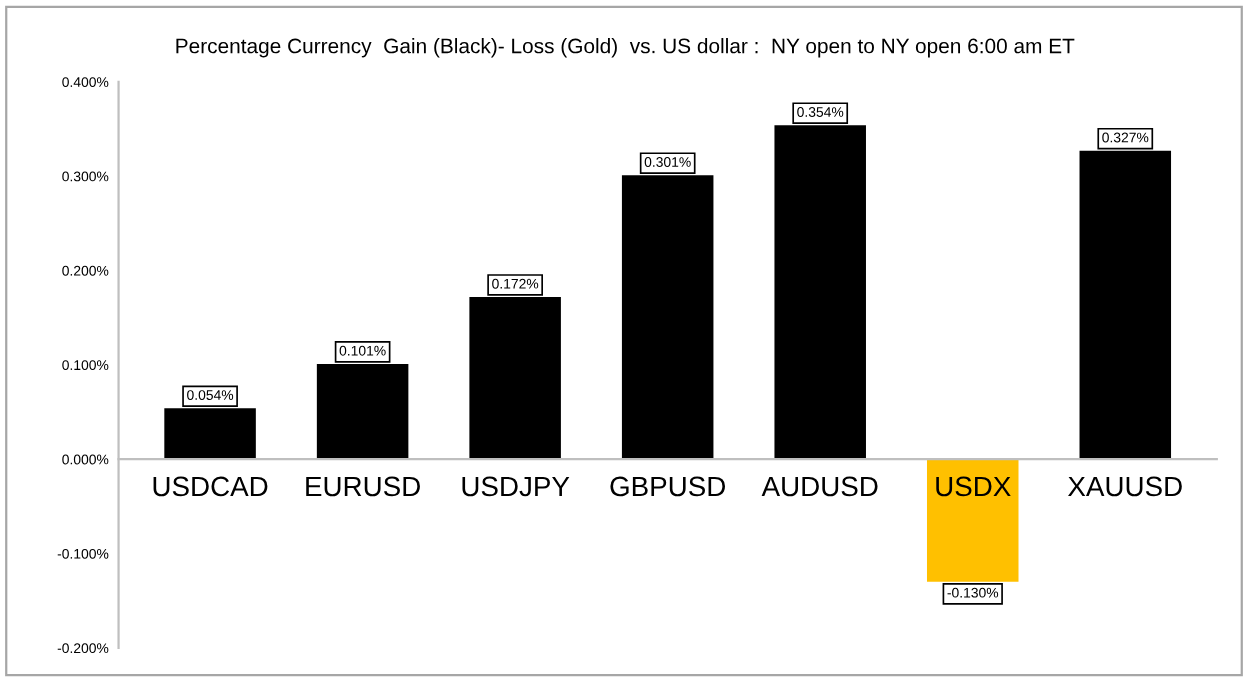  Describe the element at coordinates (625, 48) in the screenshot. I see `chart-title: Percentage Currency Gain (Black)- Loss (Gold) vs. US dollar : NY open to NY open 6:00 am ET` at that location.